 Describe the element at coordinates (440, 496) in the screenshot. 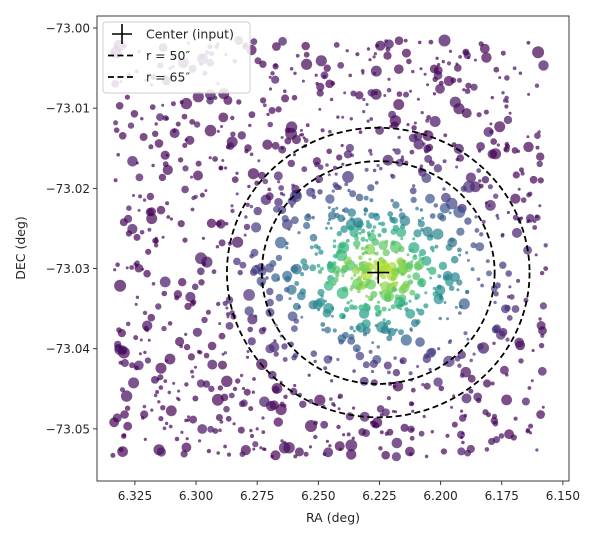

I see `x-tick-label: 6.200` at that location.